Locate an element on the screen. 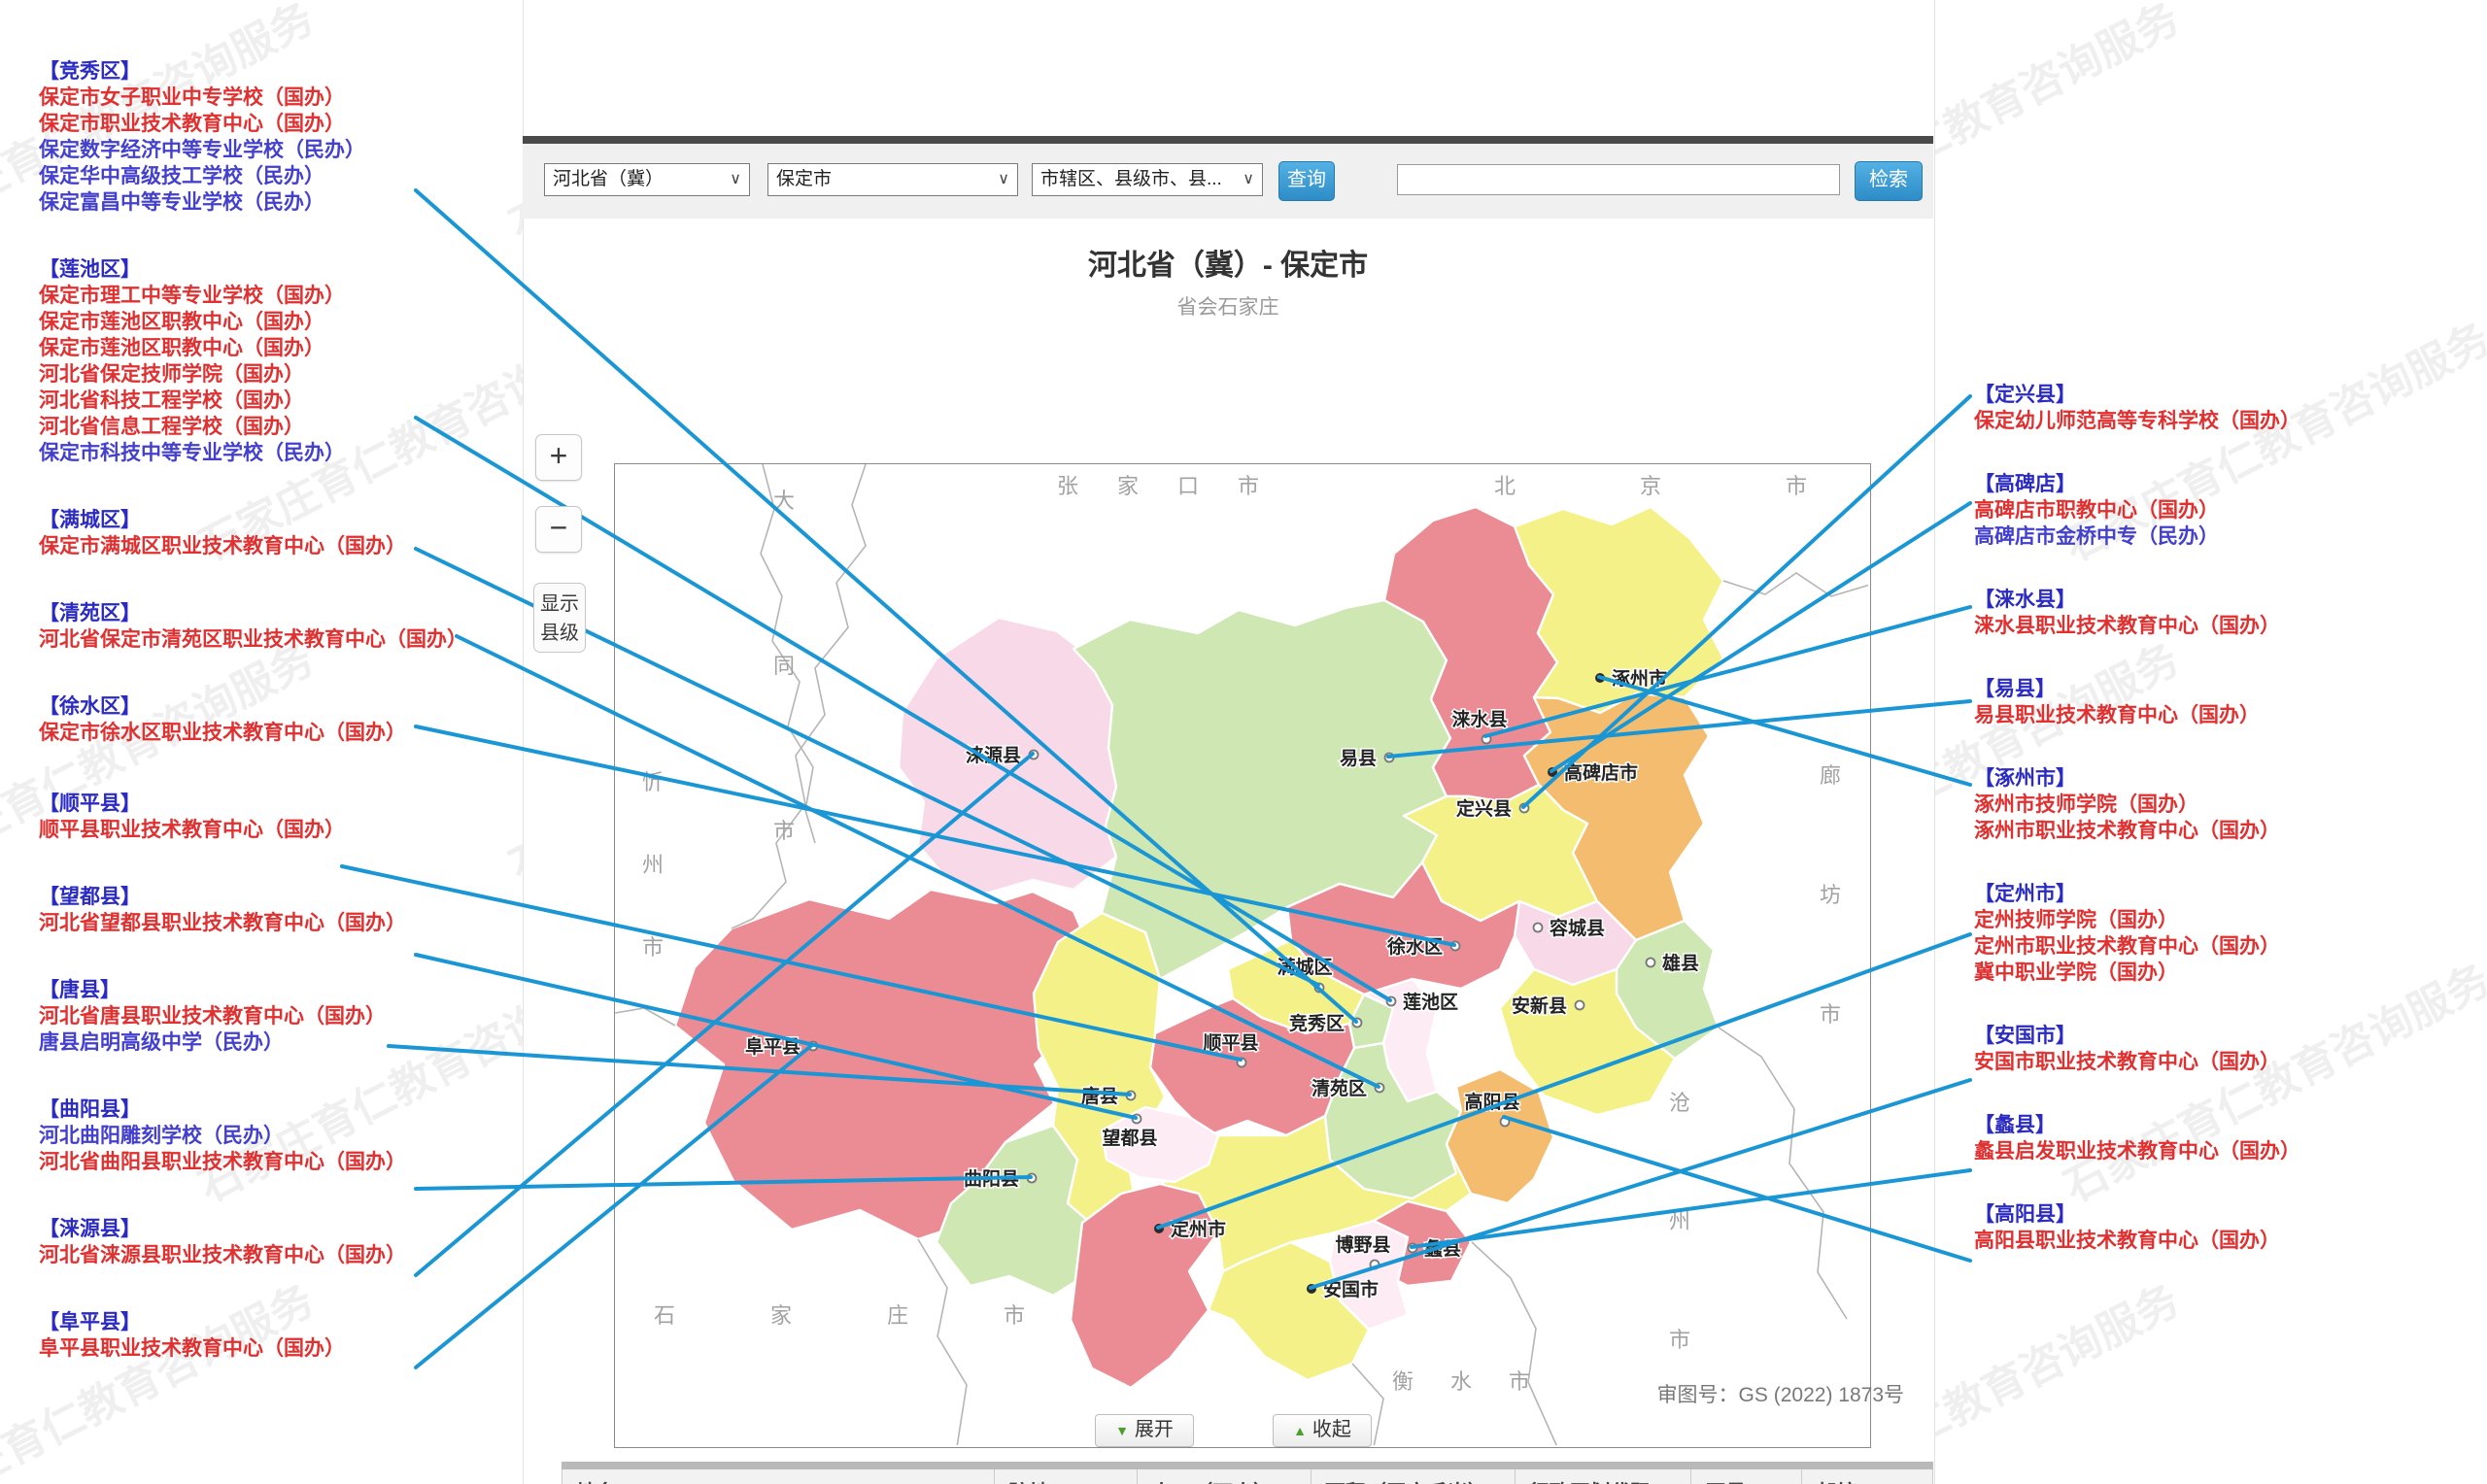 This screenshot has width=2487, height=1484. county-label: 定兴县 is located at coordinates (1484, 808).